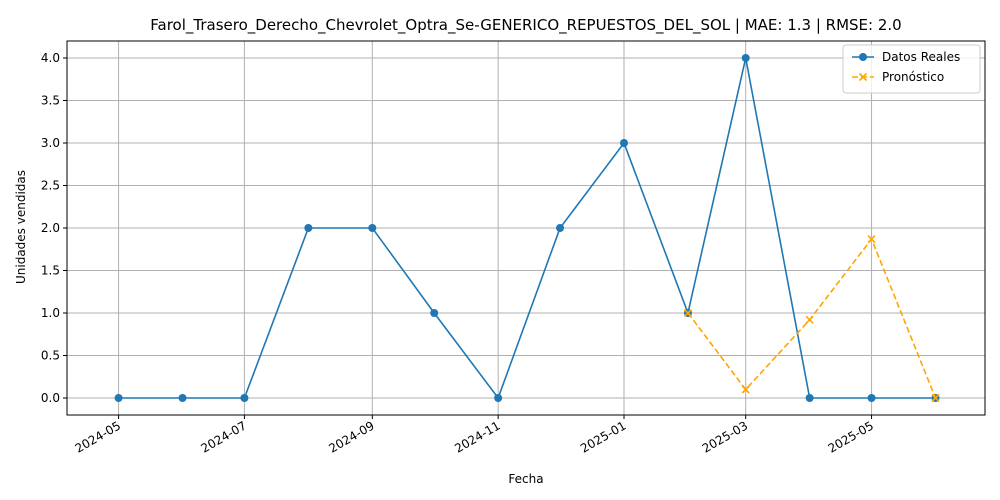 Image resolution: width=1000 pixels, height=500 pixels. What do you see at coordinates (351, 436) in the screenshot?
I see `x-tick-label: 2024-09` at bounding box center [351, 436].